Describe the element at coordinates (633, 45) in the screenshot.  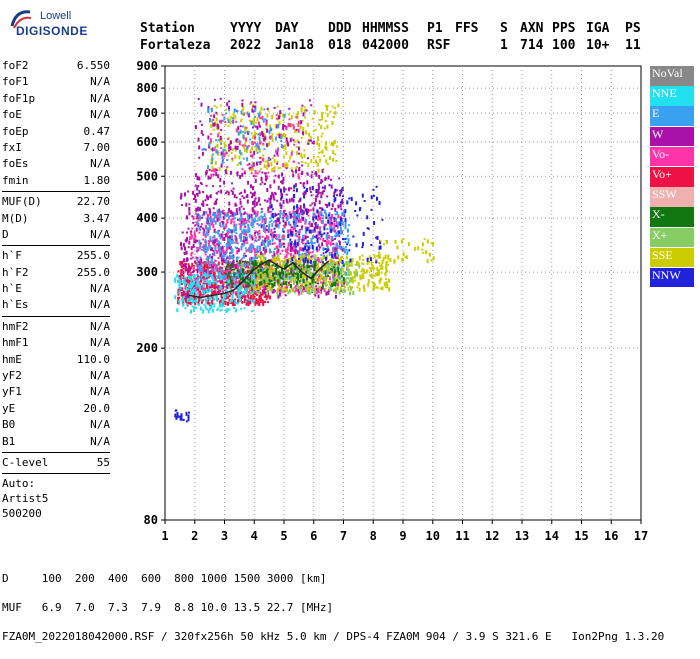
I see `header-cell: 11` at that location.